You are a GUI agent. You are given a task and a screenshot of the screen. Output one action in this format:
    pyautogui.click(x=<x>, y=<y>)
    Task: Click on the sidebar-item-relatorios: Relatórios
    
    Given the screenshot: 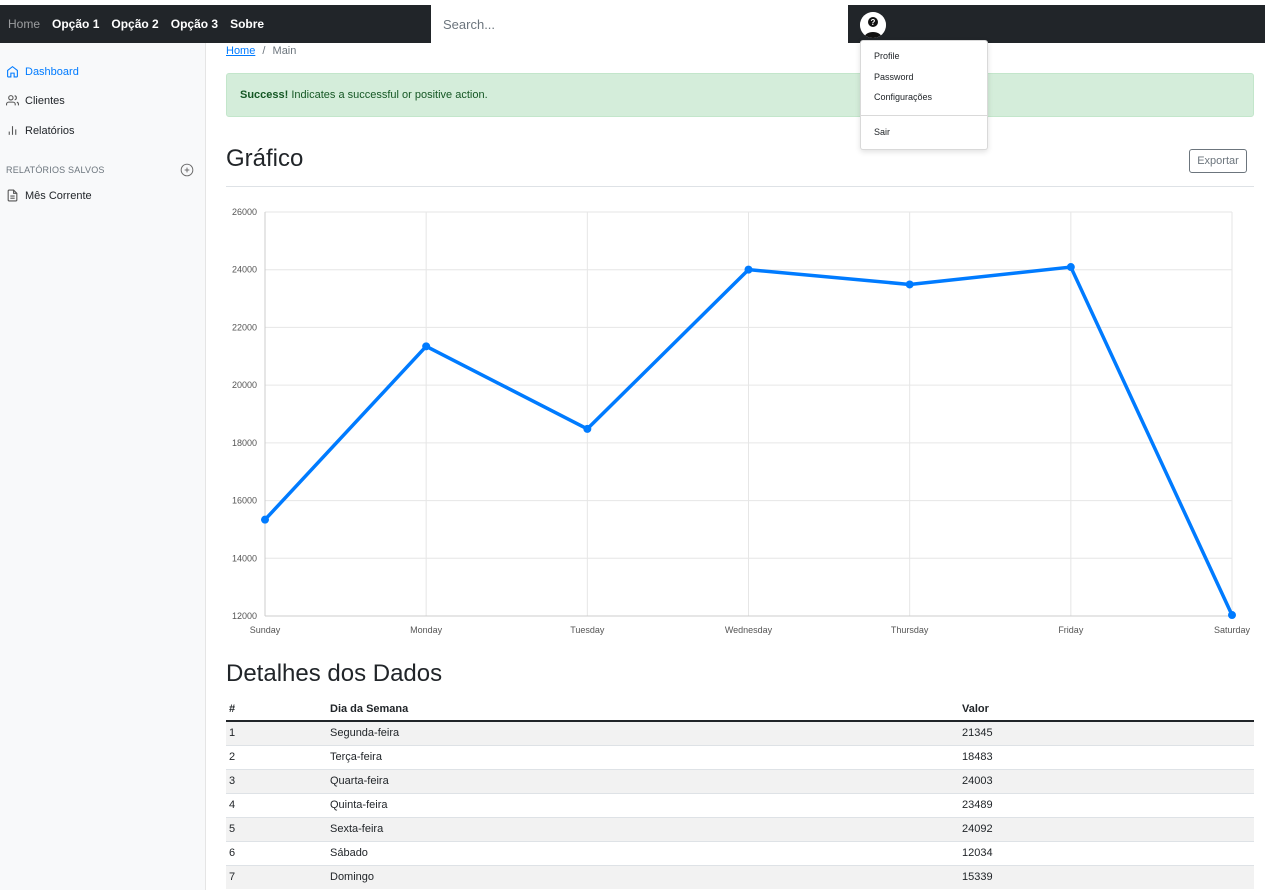 What is the action you would take?
    pyautogui.click(x=40, y=130)
    